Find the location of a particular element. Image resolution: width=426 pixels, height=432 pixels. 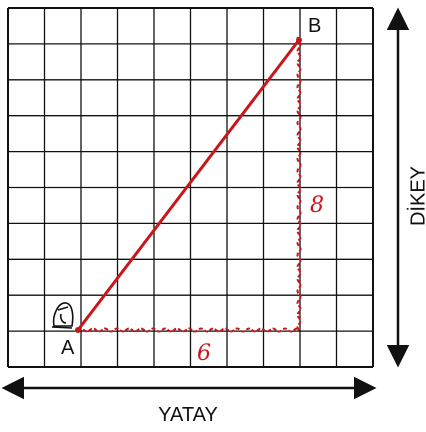

label-a: A is located at coordinates (68, 348).